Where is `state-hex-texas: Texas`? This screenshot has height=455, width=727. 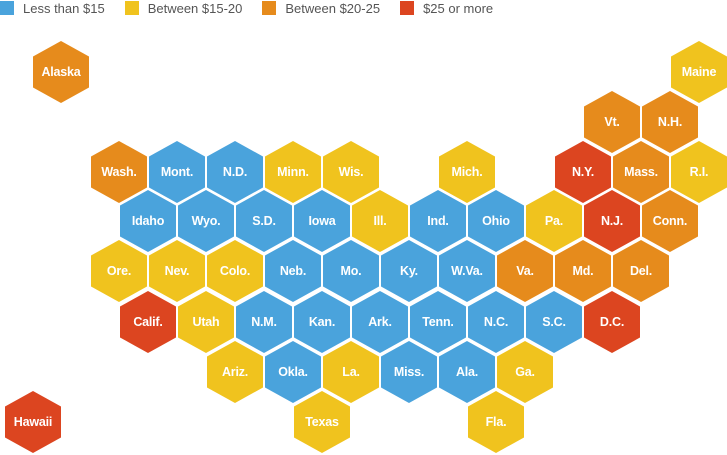
state-hex-texas: Texas is located at coordinates (322, 422).